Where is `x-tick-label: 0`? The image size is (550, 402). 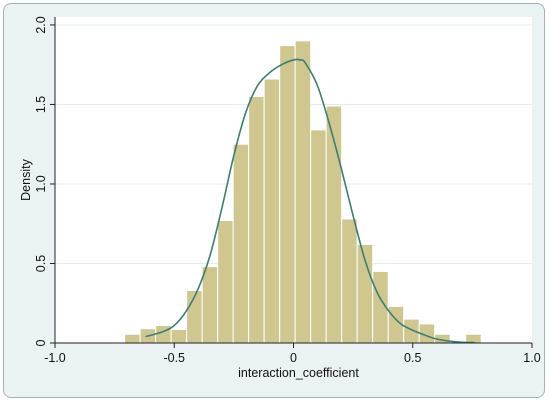 x-tick-label: 0 is located at coordinates (293, 358).